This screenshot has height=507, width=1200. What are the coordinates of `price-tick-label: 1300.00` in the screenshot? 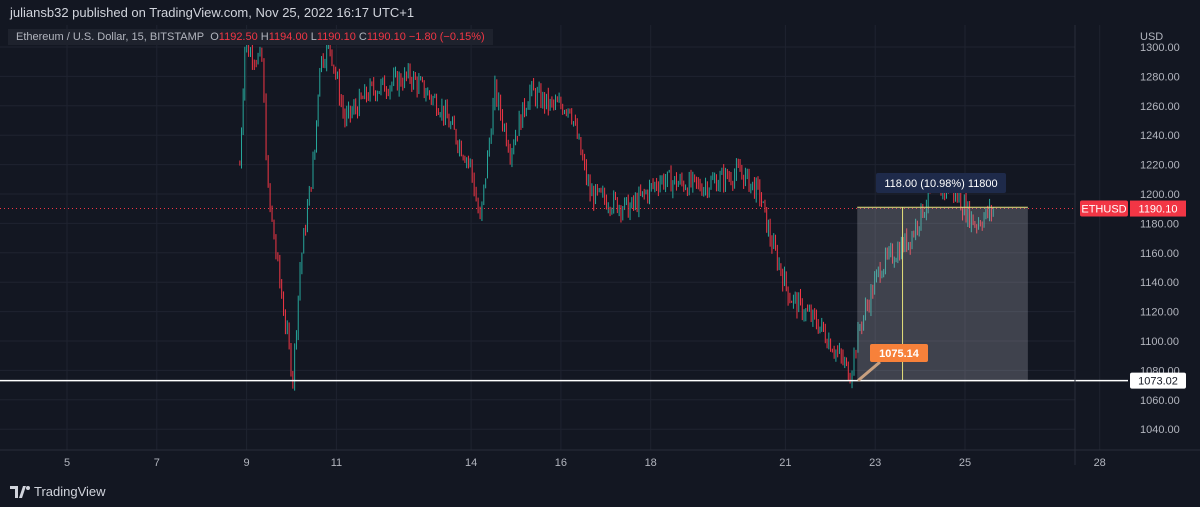 It's located at (1160, 48).